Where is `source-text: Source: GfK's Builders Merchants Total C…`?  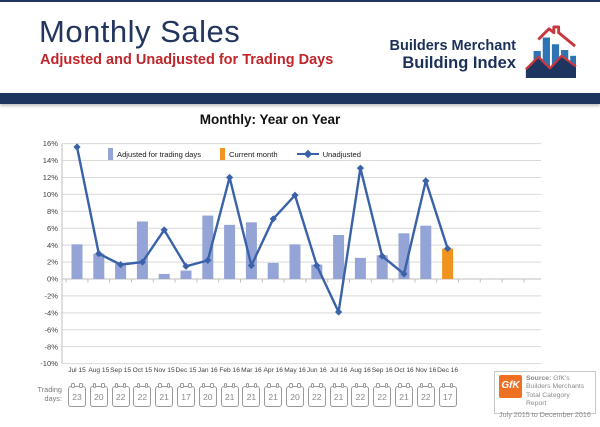 source-text: Source: GfK's Builders Merchants Total C… is located at coordinates (555, 391).